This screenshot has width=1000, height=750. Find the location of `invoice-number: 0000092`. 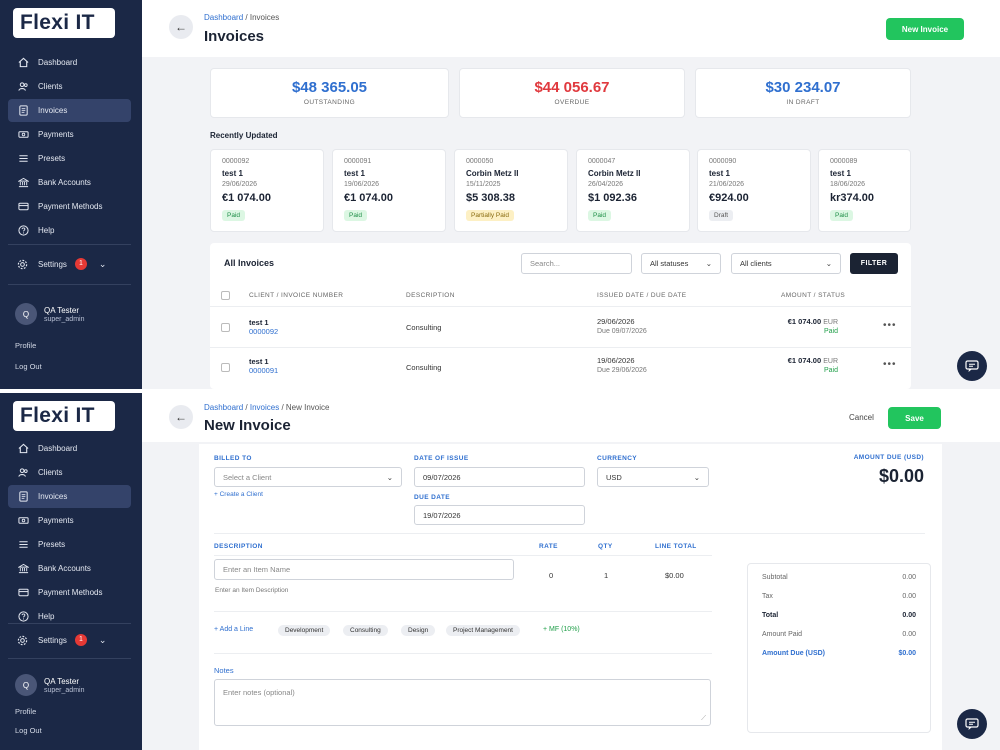

invoice-number: 0000092 is located at coordinates (236, 161).